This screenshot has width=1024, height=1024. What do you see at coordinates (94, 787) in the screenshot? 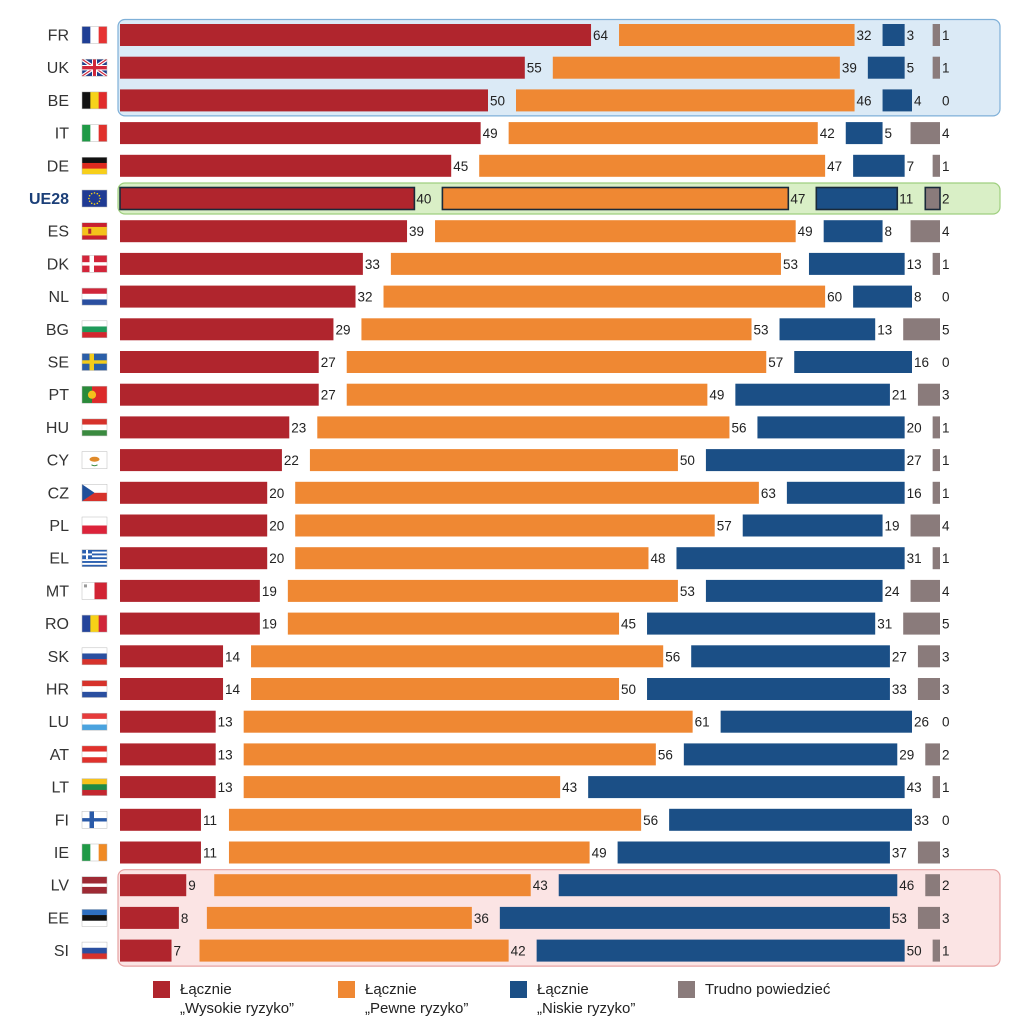
I see `flag-icon-lt` at bounding box center [94, 787].